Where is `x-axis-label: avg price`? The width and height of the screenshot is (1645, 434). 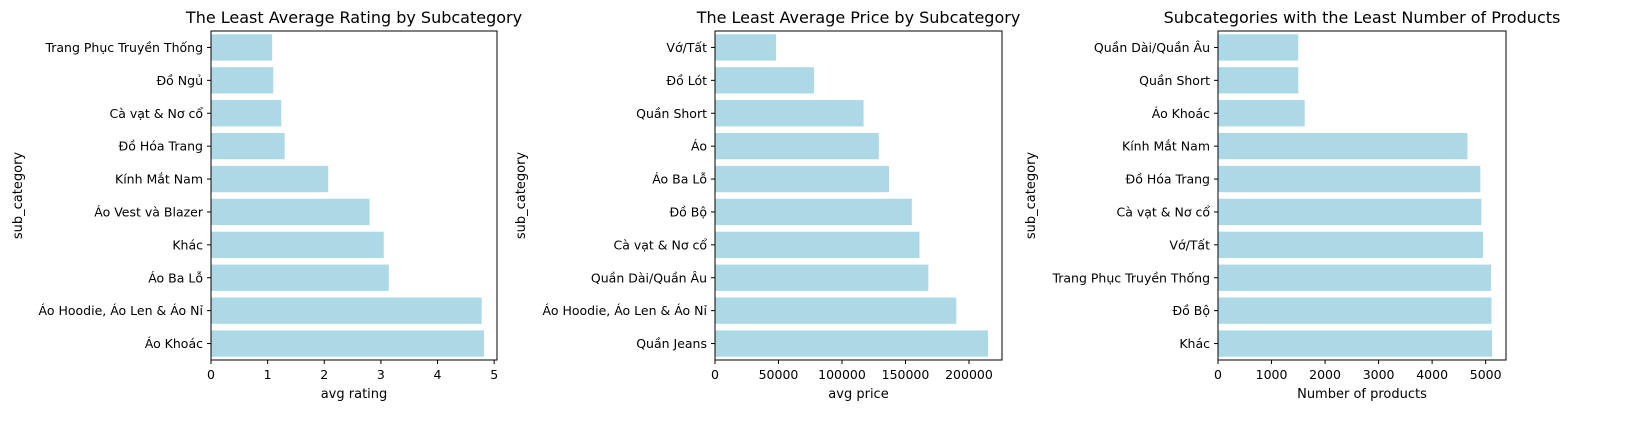 x-axis-label: avg price is located at coordinates (858, 394).